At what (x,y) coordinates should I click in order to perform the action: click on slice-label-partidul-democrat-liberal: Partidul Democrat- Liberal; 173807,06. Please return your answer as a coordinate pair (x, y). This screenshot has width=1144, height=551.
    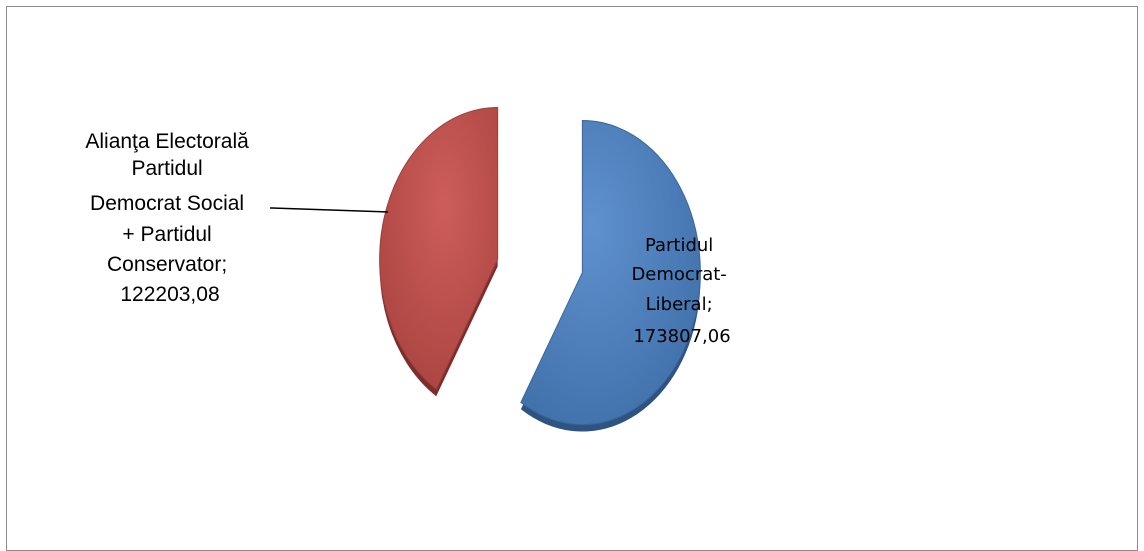
    Looking at the image, I should click on (681, 291).